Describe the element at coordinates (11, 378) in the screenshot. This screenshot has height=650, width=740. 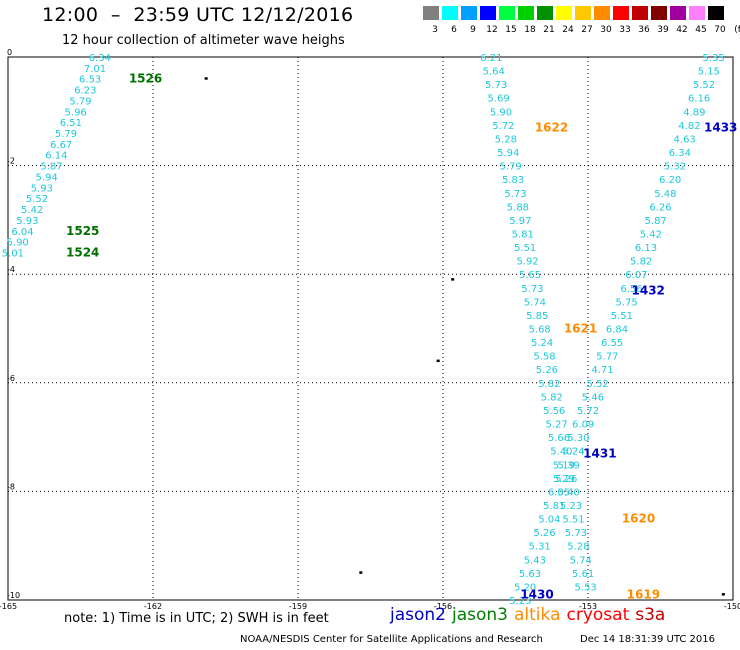
I see `y-tick-label: -6` at that location.